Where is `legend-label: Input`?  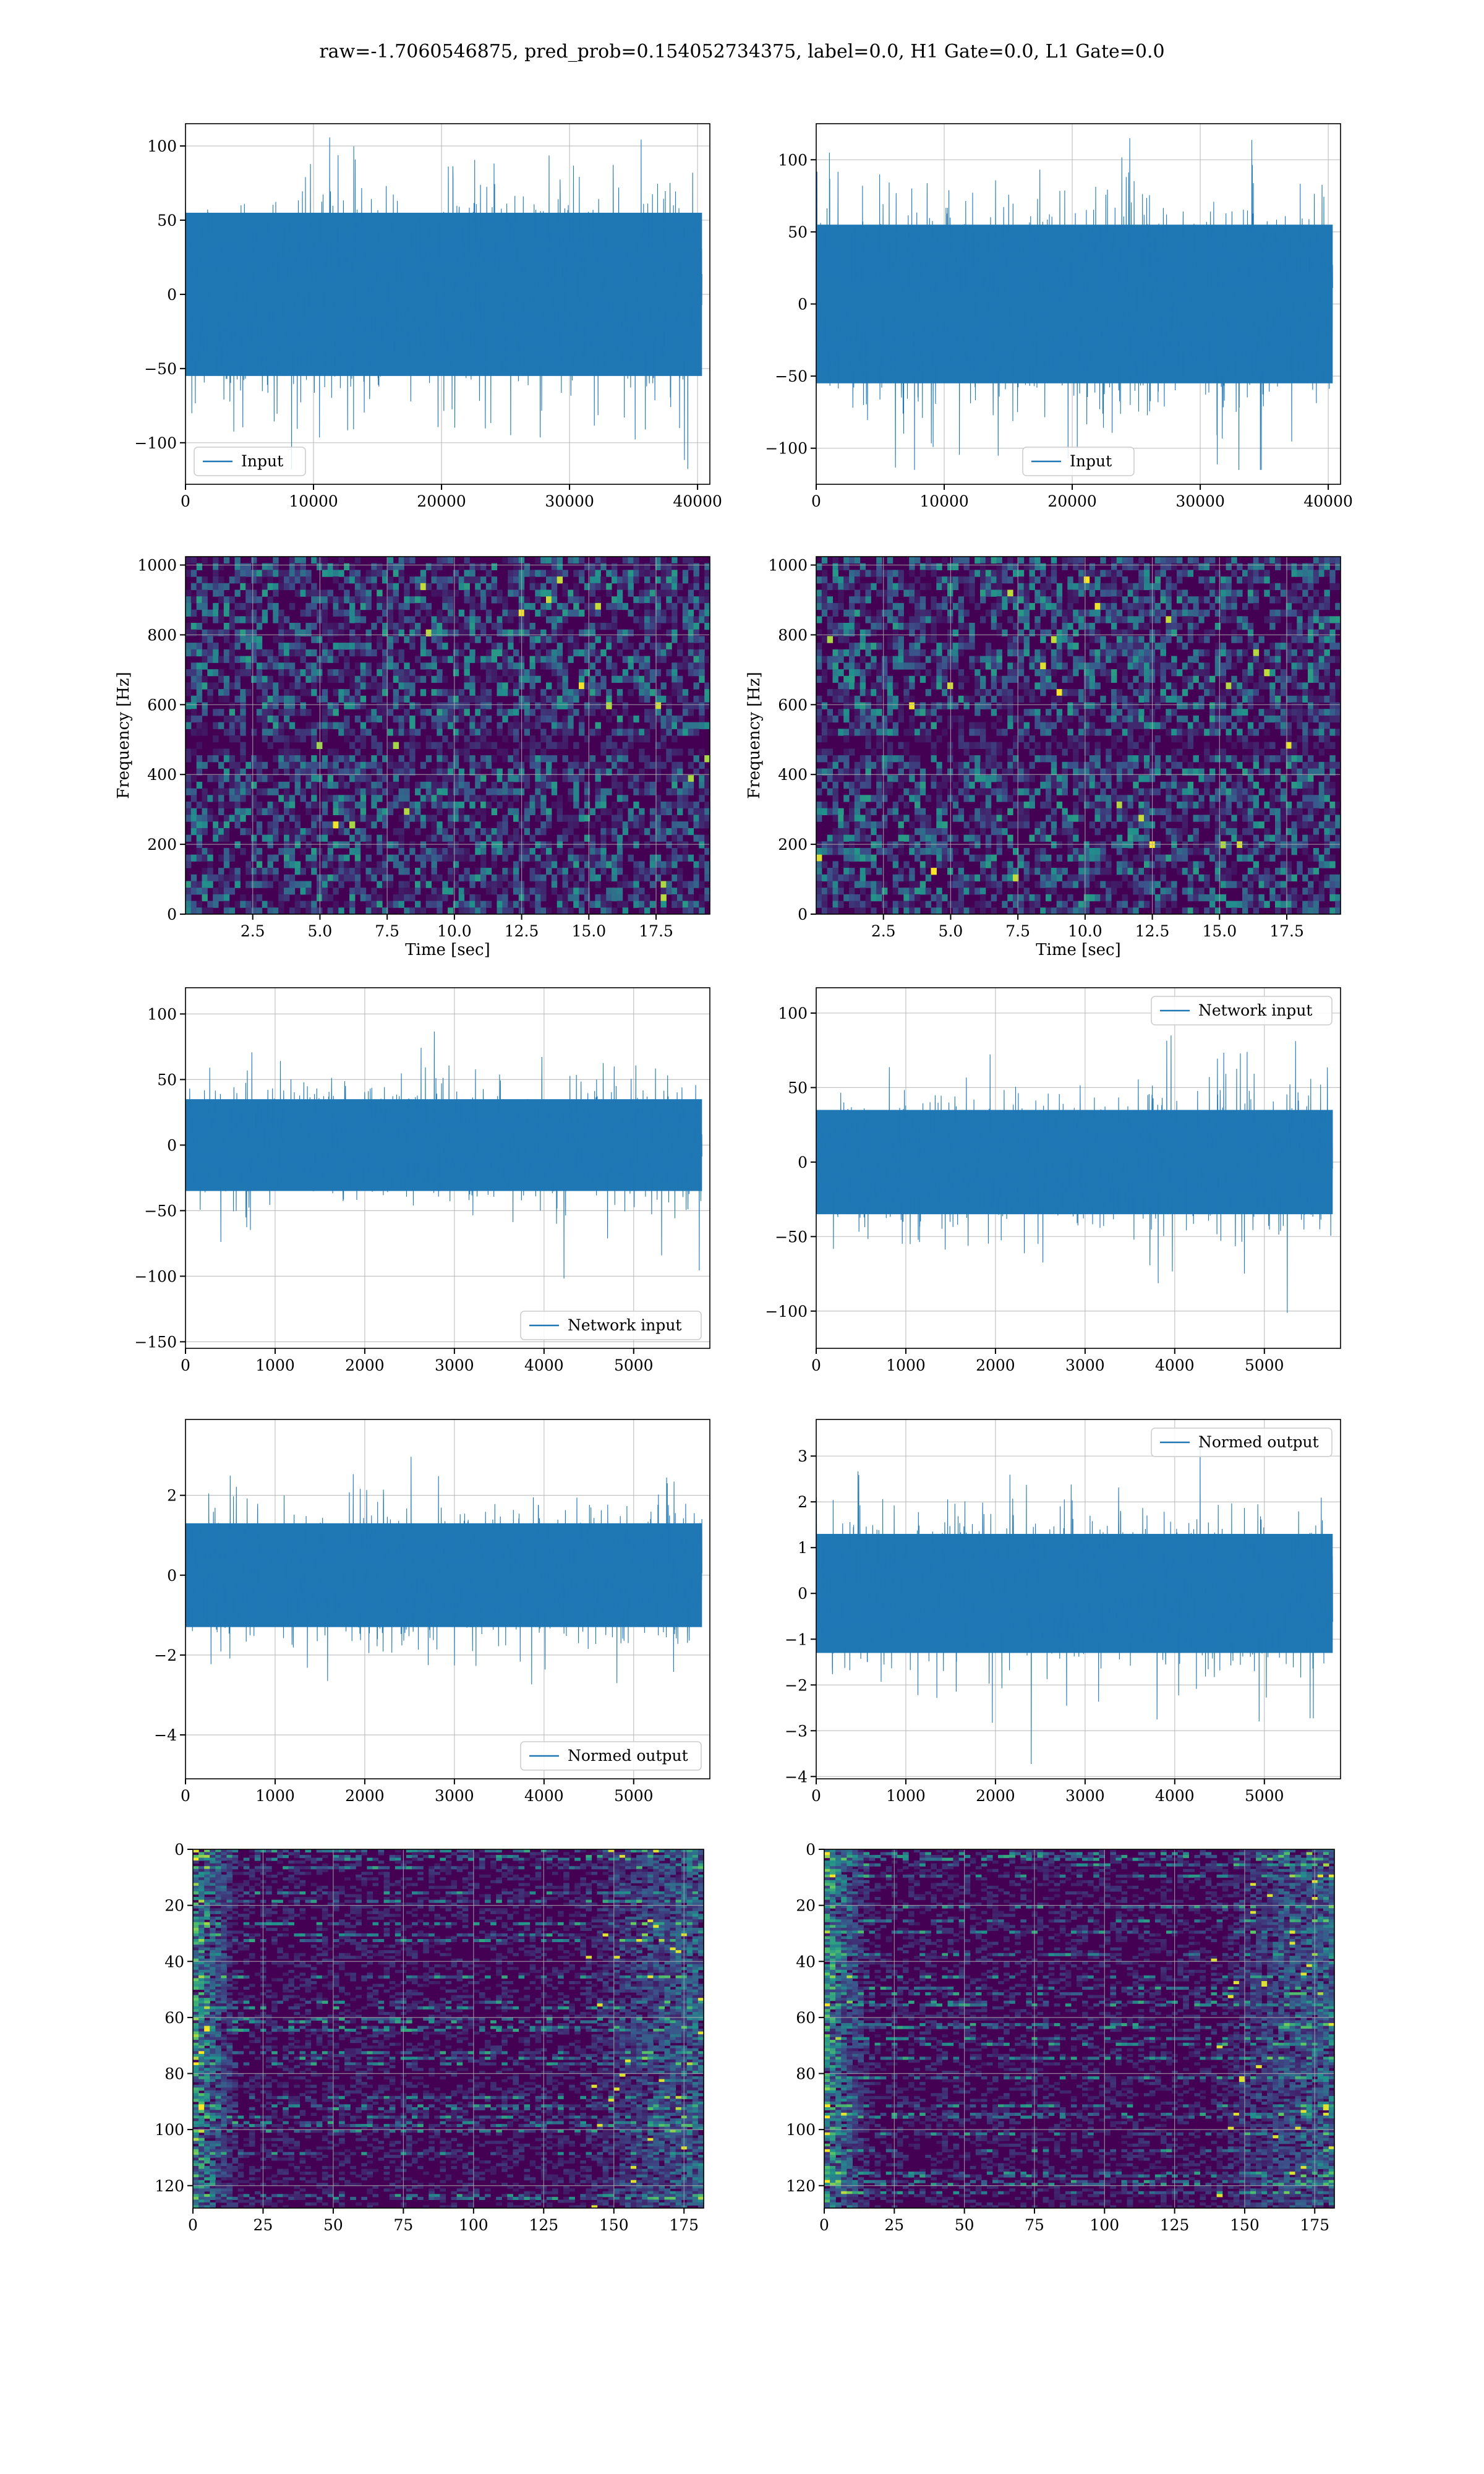
legend-label: Input is located at coordinates (1091, 461).